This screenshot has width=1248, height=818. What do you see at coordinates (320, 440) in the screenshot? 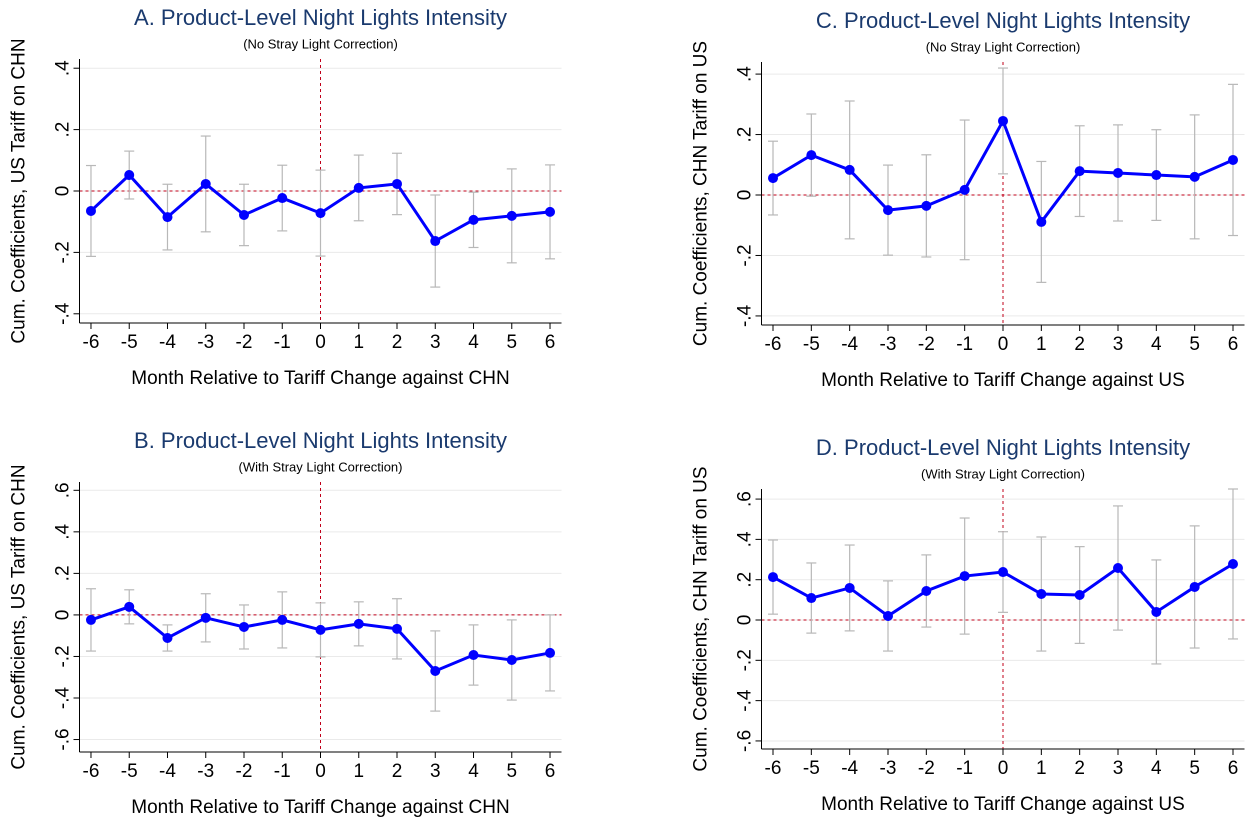
I see `panel-title: B. Product-Level Night Lights Intensity` at bounding box center [320, 440].